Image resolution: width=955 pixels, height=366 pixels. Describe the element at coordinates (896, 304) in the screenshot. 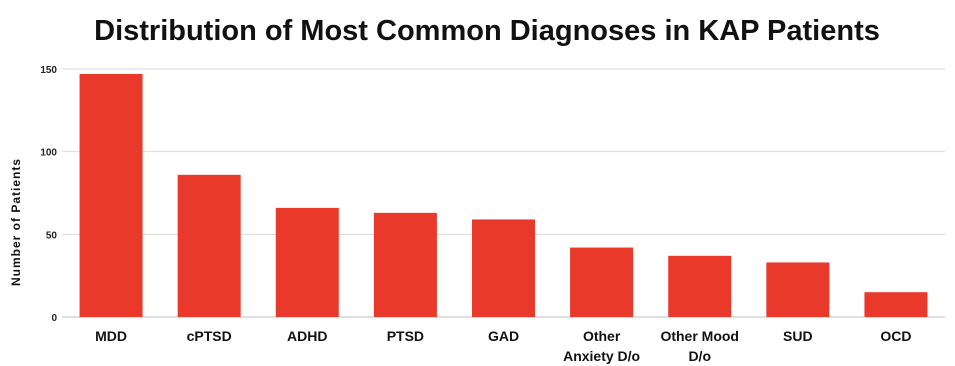

I see `bar-ocd` at that location.